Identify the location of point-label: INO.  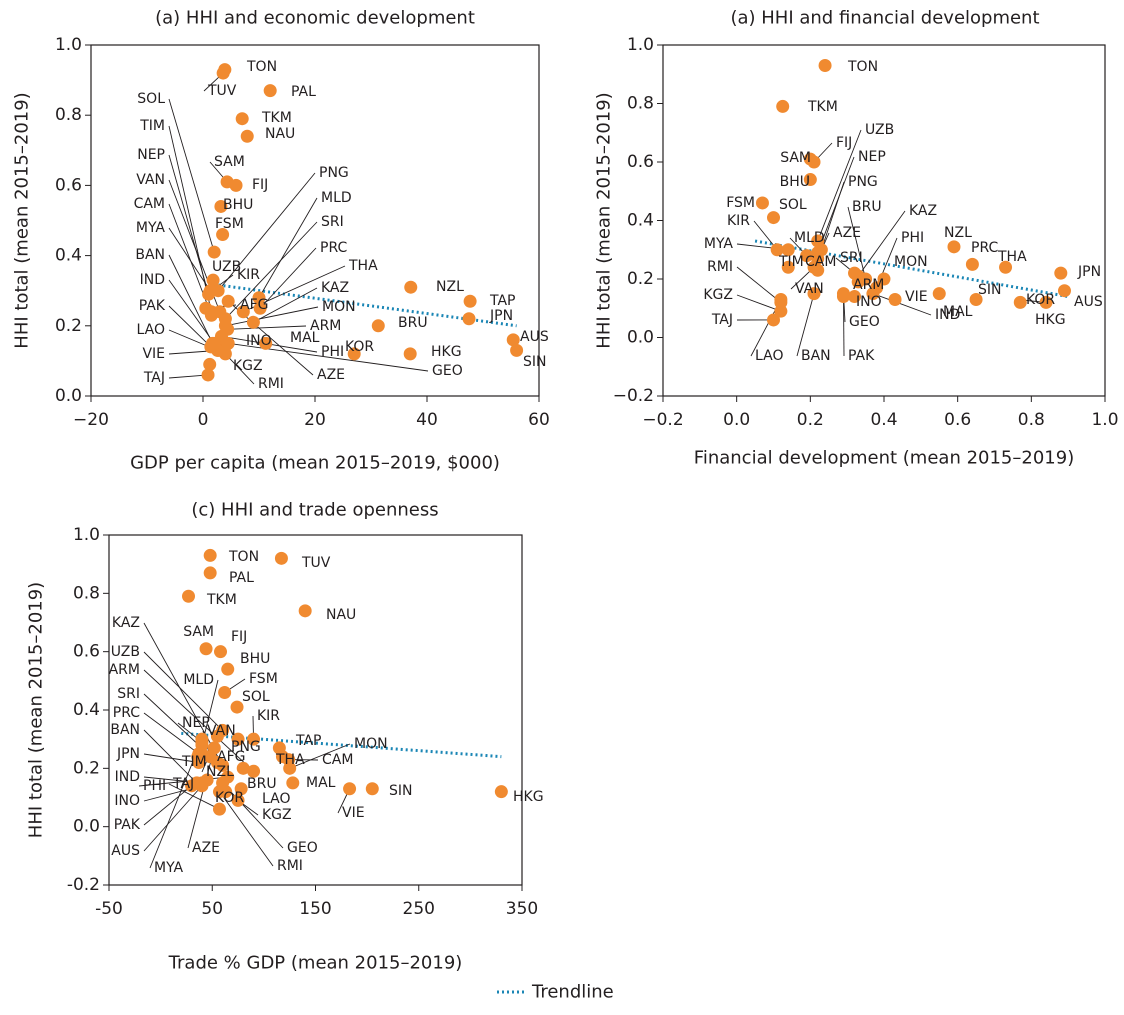
(869, 302).